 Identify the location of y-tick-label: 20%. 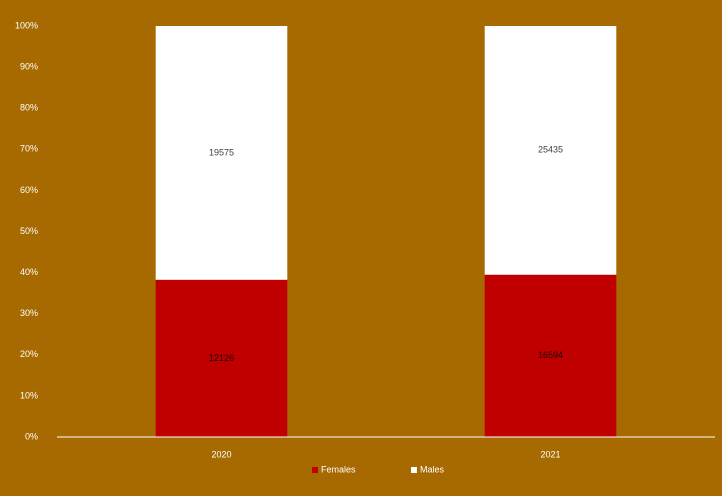
(29, 354).